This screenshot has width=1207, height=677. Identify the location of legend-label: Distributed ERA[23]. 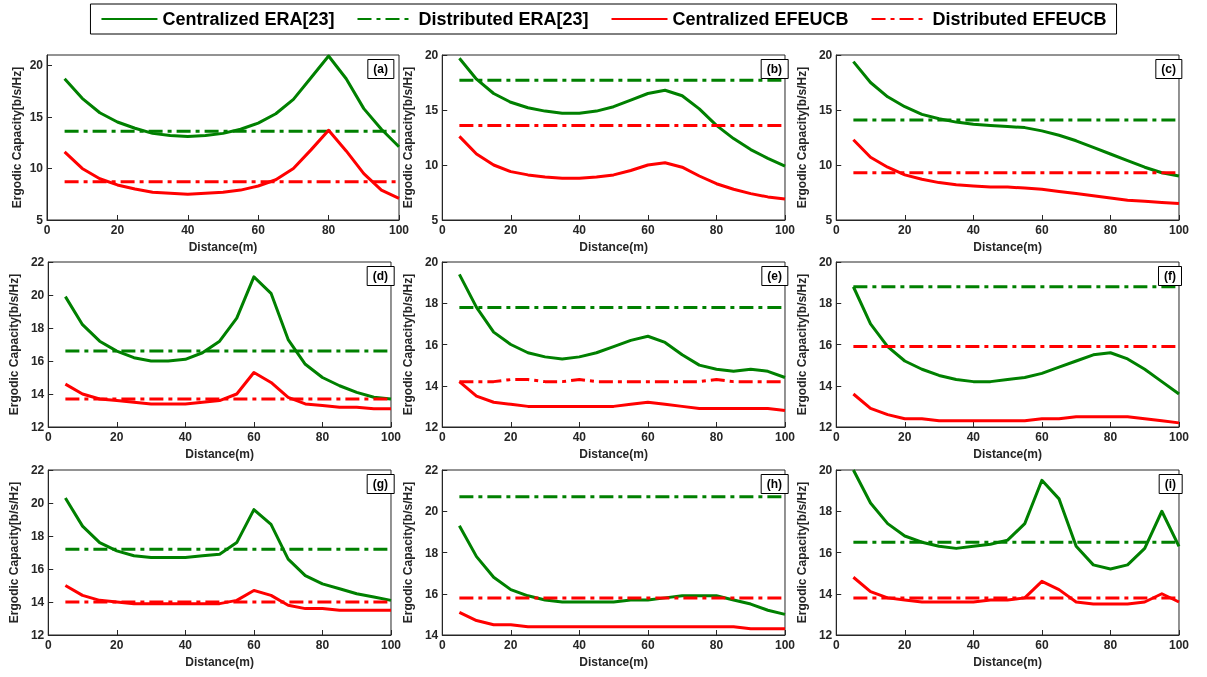
(503, 19).